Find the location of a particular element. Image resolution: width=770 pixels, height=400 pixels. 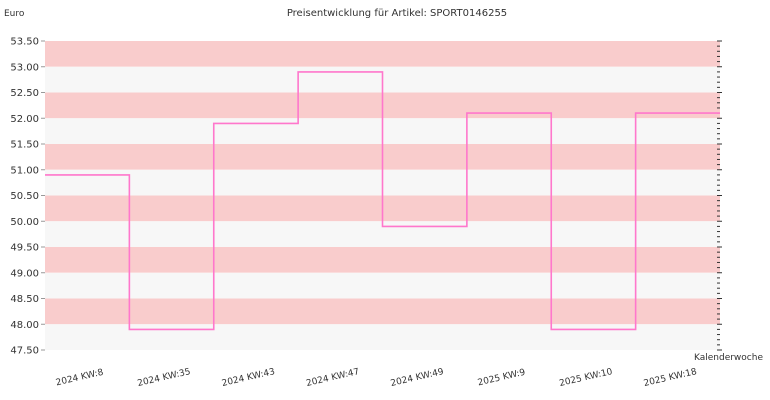

y-tick-label: 47.50 is located at coordinates (24, 351).